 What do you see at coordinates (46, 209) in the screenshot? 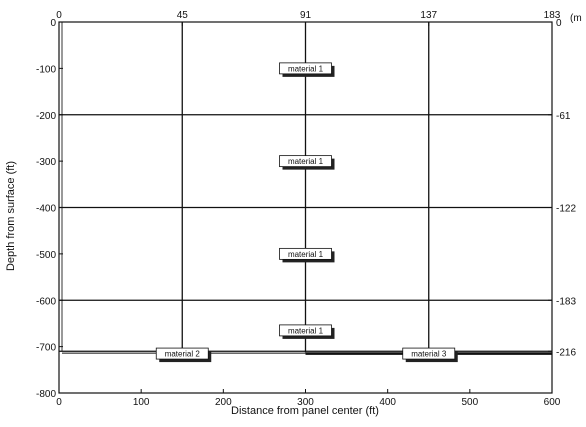
I see `tick-label: -400` at bounding box center [46, 209].